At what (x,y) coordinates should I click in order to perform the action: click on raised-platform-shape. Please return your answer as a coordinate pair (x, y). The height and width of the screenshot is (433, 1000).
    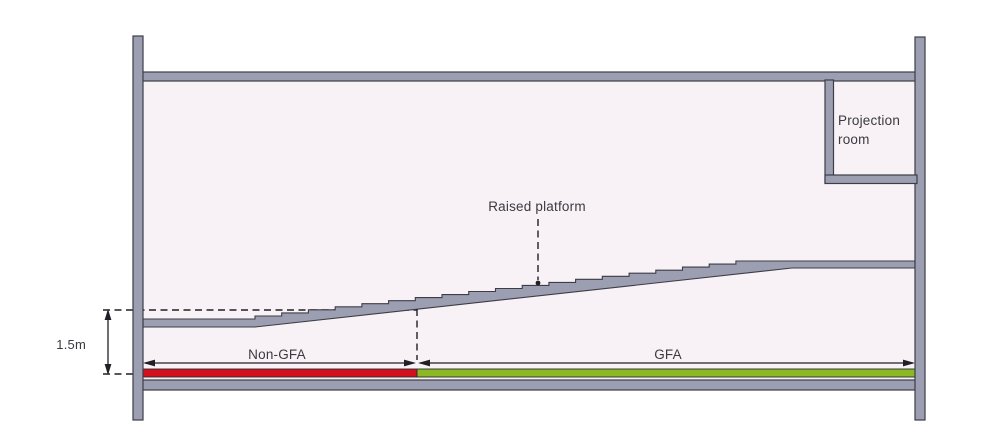
    Looking at the image, I should click on (529, 294).